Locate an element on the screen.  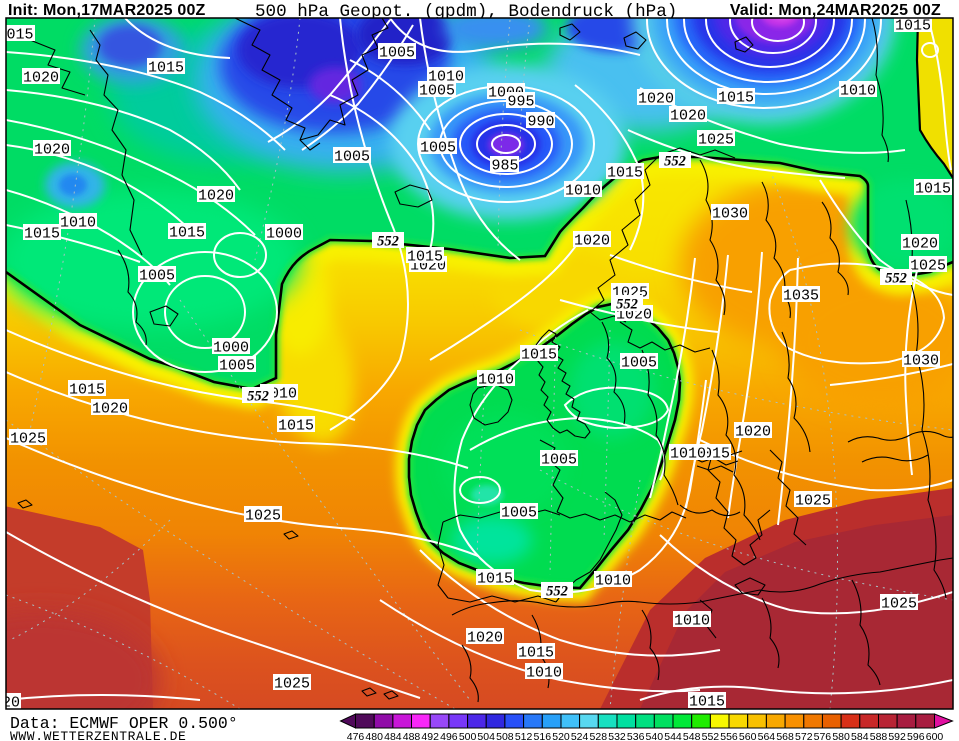
svg-text: 588 is located at coordinates (879, 736).